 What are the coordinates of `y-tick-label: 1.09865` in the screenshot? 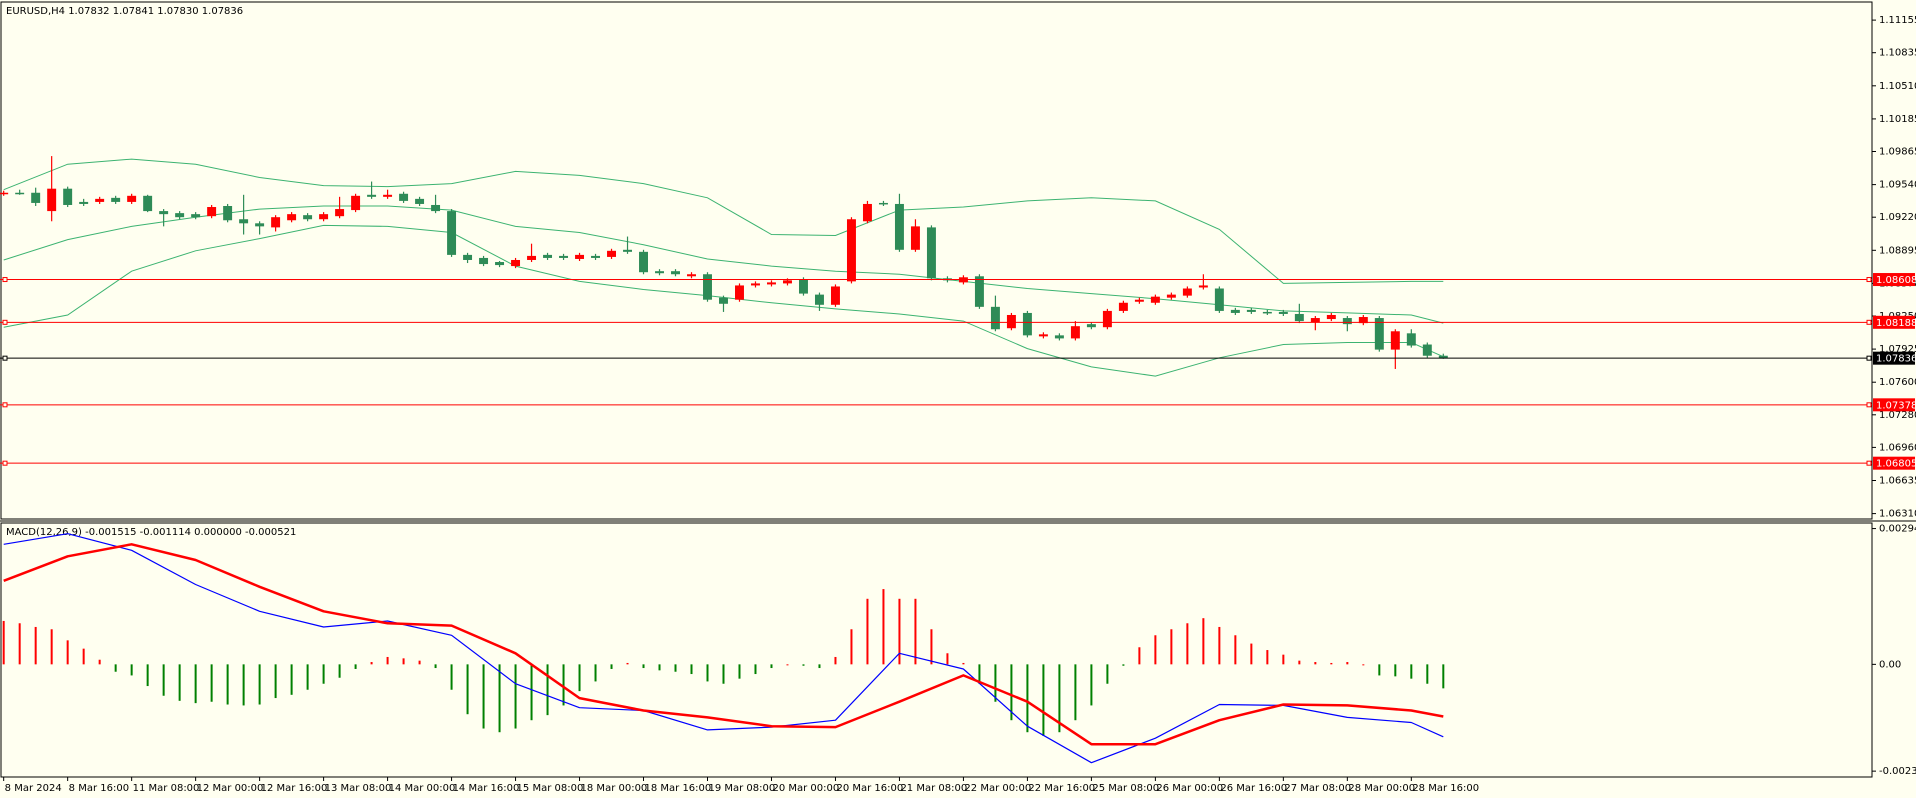 It's located at (1897, 152).